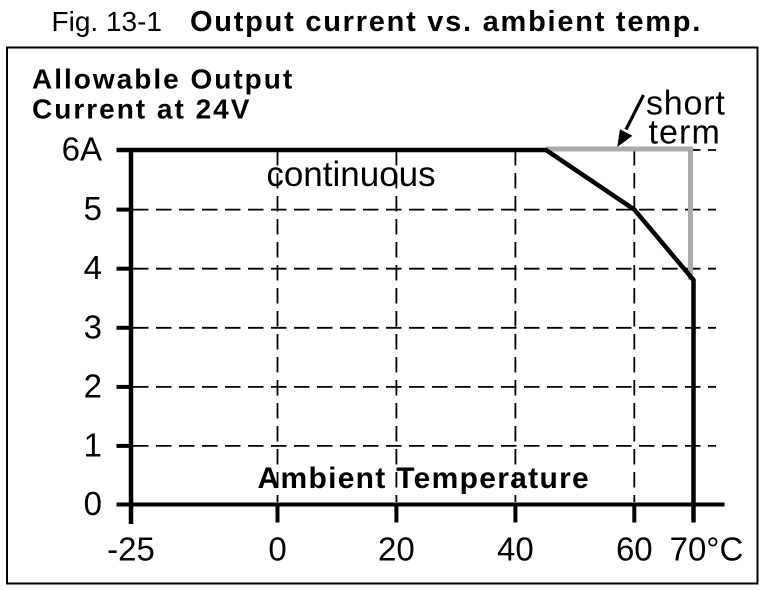 This screenshot has height=590, width=763. I want to click on svg-text: Current at 24V, so click(141, 109).